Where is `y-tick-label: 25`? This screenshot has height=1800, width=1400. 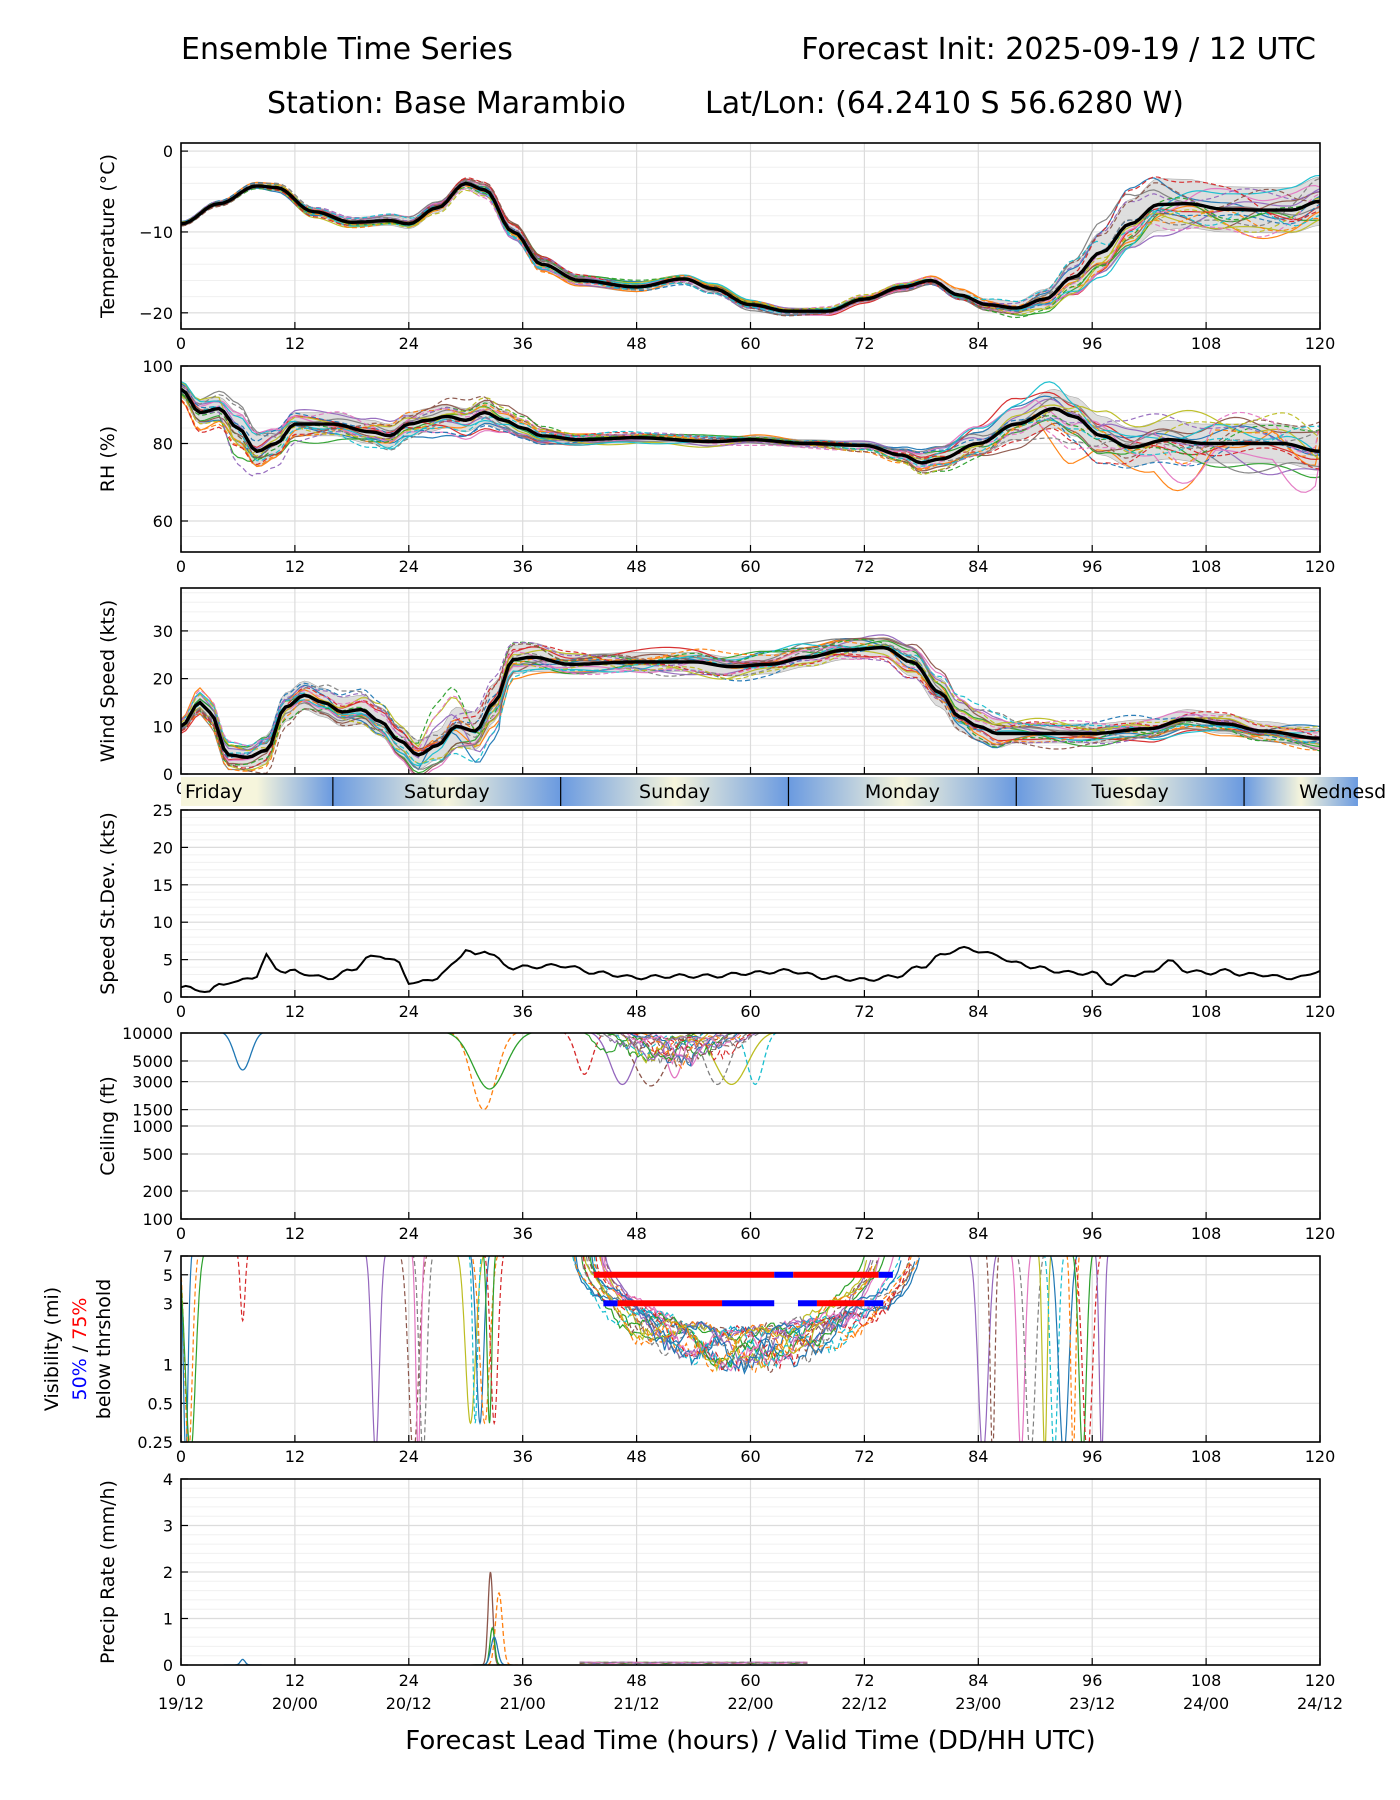
y-tick-label: 25 is located at coordinates (163, 810).